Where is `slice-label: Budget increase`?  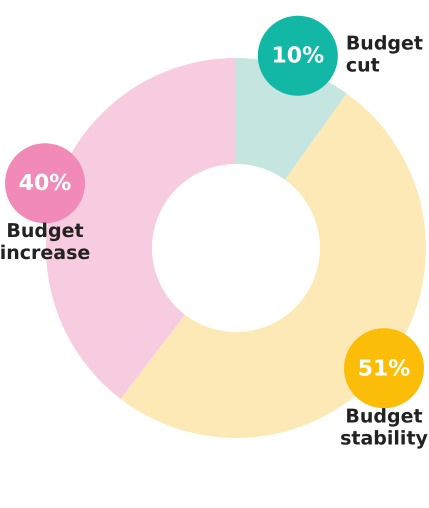
slice-label: Budget increase is located at coordinates (45, 242).